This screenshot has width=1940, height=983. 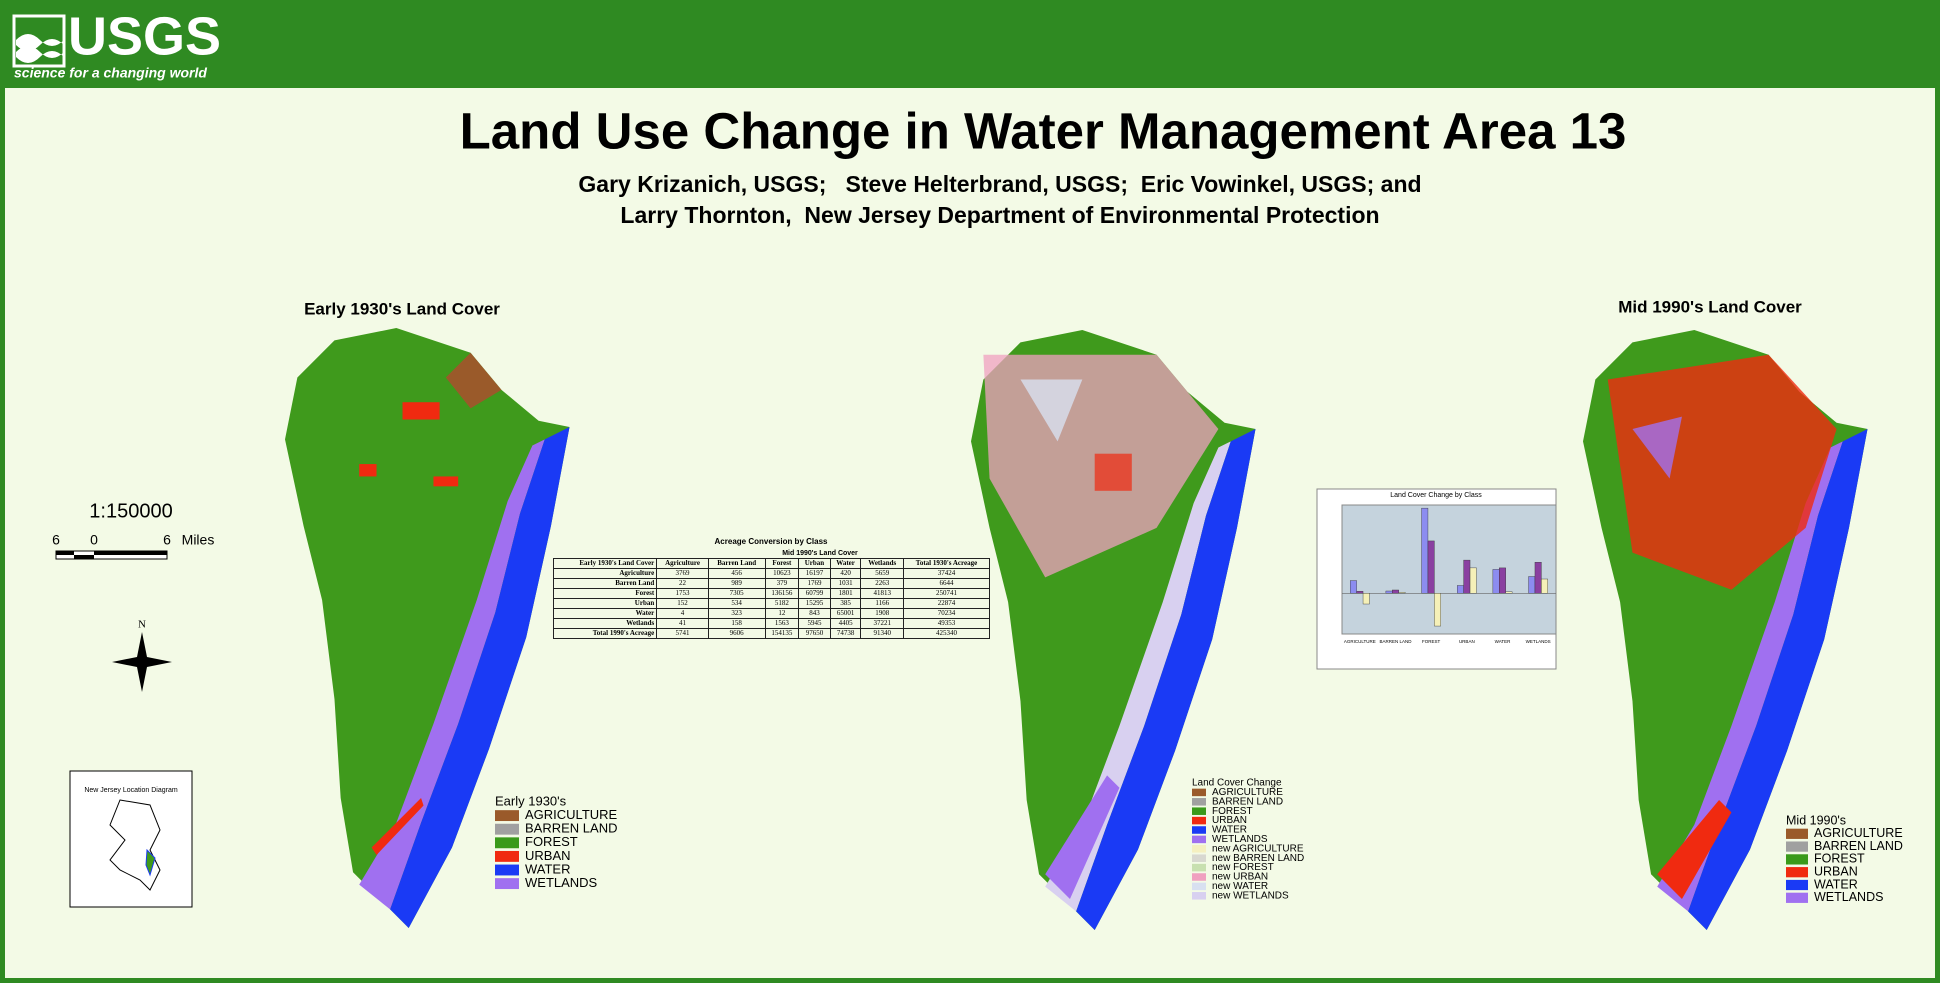 I want to click on nj-area, so click(x=150, y=862).